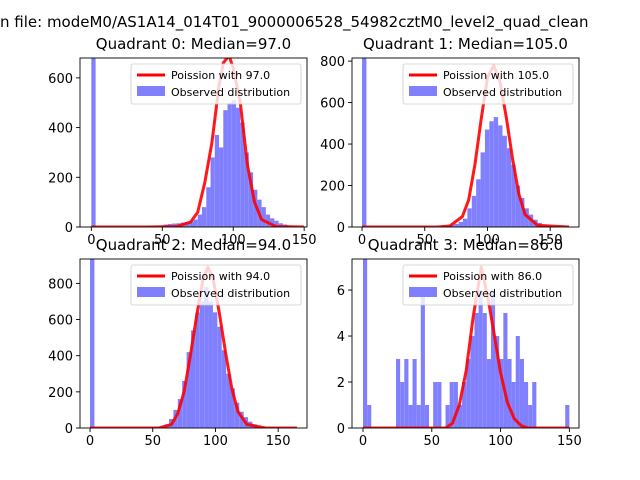 This screenshot has width=640, height=480. Describe the element at coordinates (423, 91) in the screenshot. I see `legend-hist-swatch` at that location.